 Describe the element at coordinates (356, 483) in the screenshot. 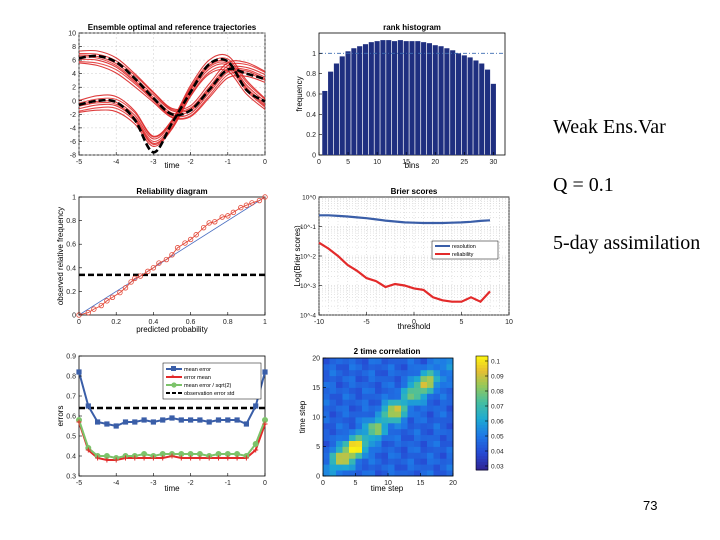

I see `corr-xtick-label: 5` at that location.